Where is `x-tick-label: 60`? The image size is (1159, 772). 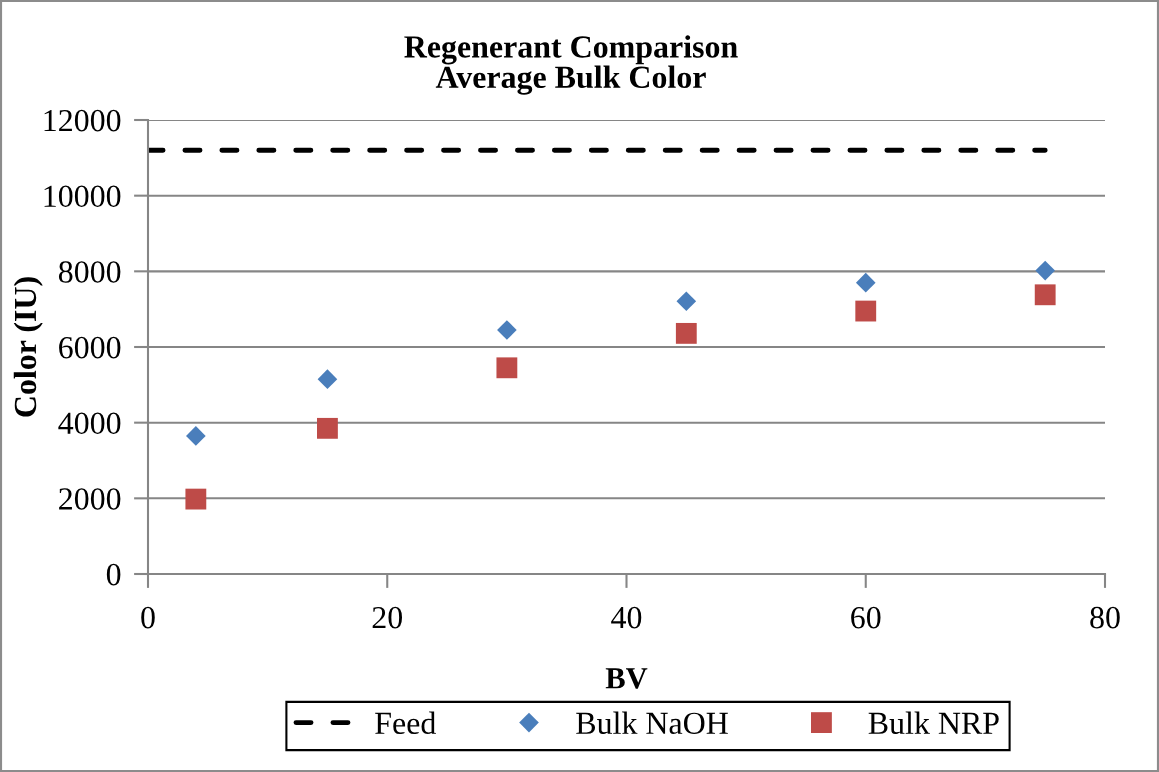
x-tick-label: 60 is located at coordinates (866, 617).